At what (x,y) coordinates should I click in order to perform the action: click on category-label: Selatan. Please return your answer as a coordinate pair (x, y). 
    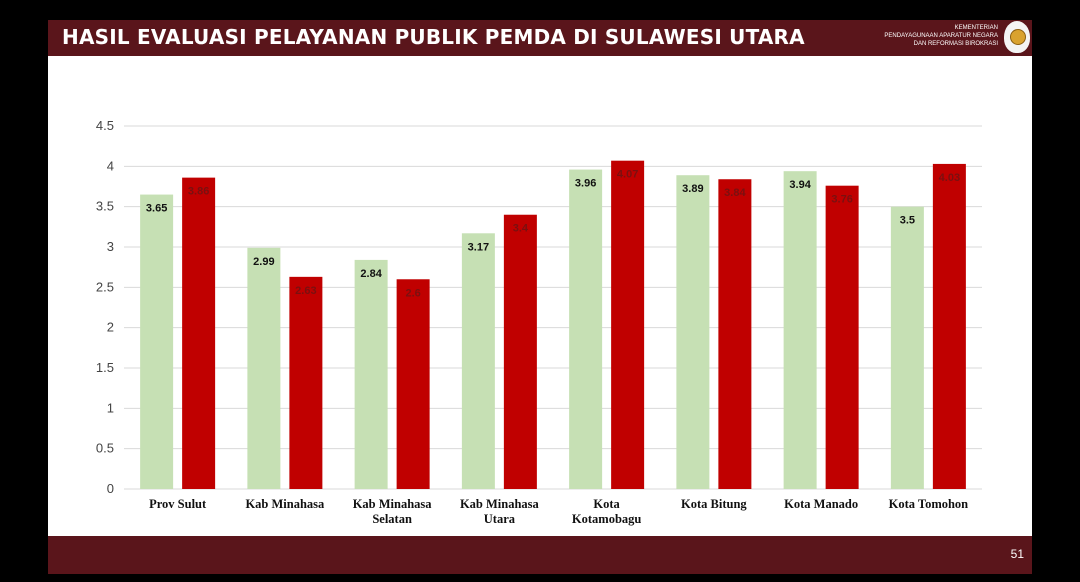
    Looking at the image, I should click on (392, 519).